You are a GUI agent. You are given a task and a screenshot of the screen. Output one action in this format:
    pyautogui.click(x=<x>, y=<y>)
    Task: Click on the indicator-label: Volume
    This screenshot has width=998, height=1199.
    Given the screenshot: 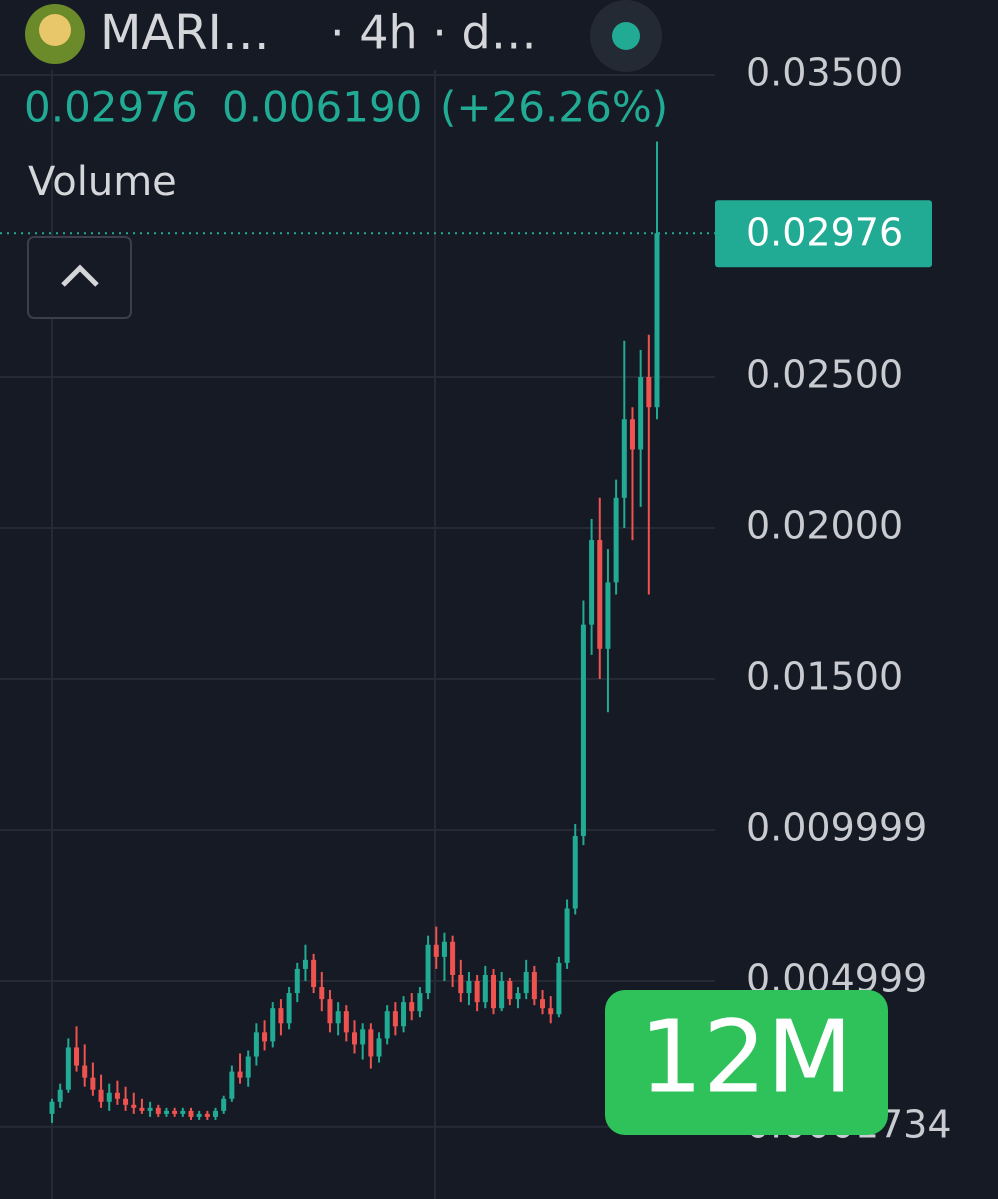 What is the action you would take?
    pyautogui.click(x=102, y=182)
    